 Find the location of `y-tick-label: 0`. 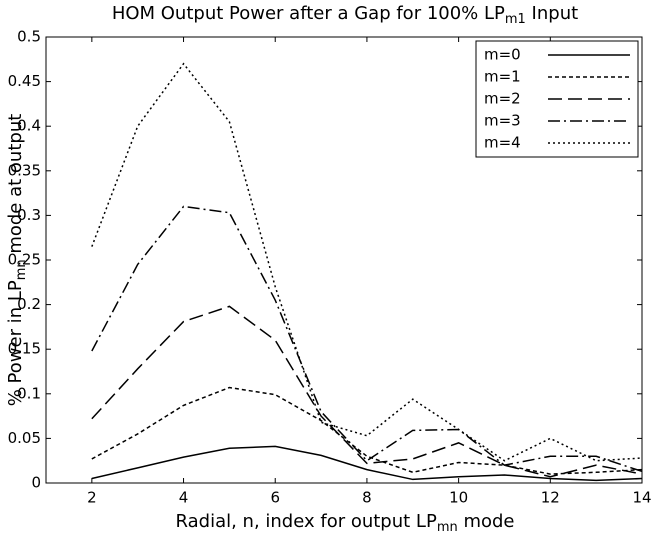

y-tick-label: 0 is located at coordinates (36, 483).